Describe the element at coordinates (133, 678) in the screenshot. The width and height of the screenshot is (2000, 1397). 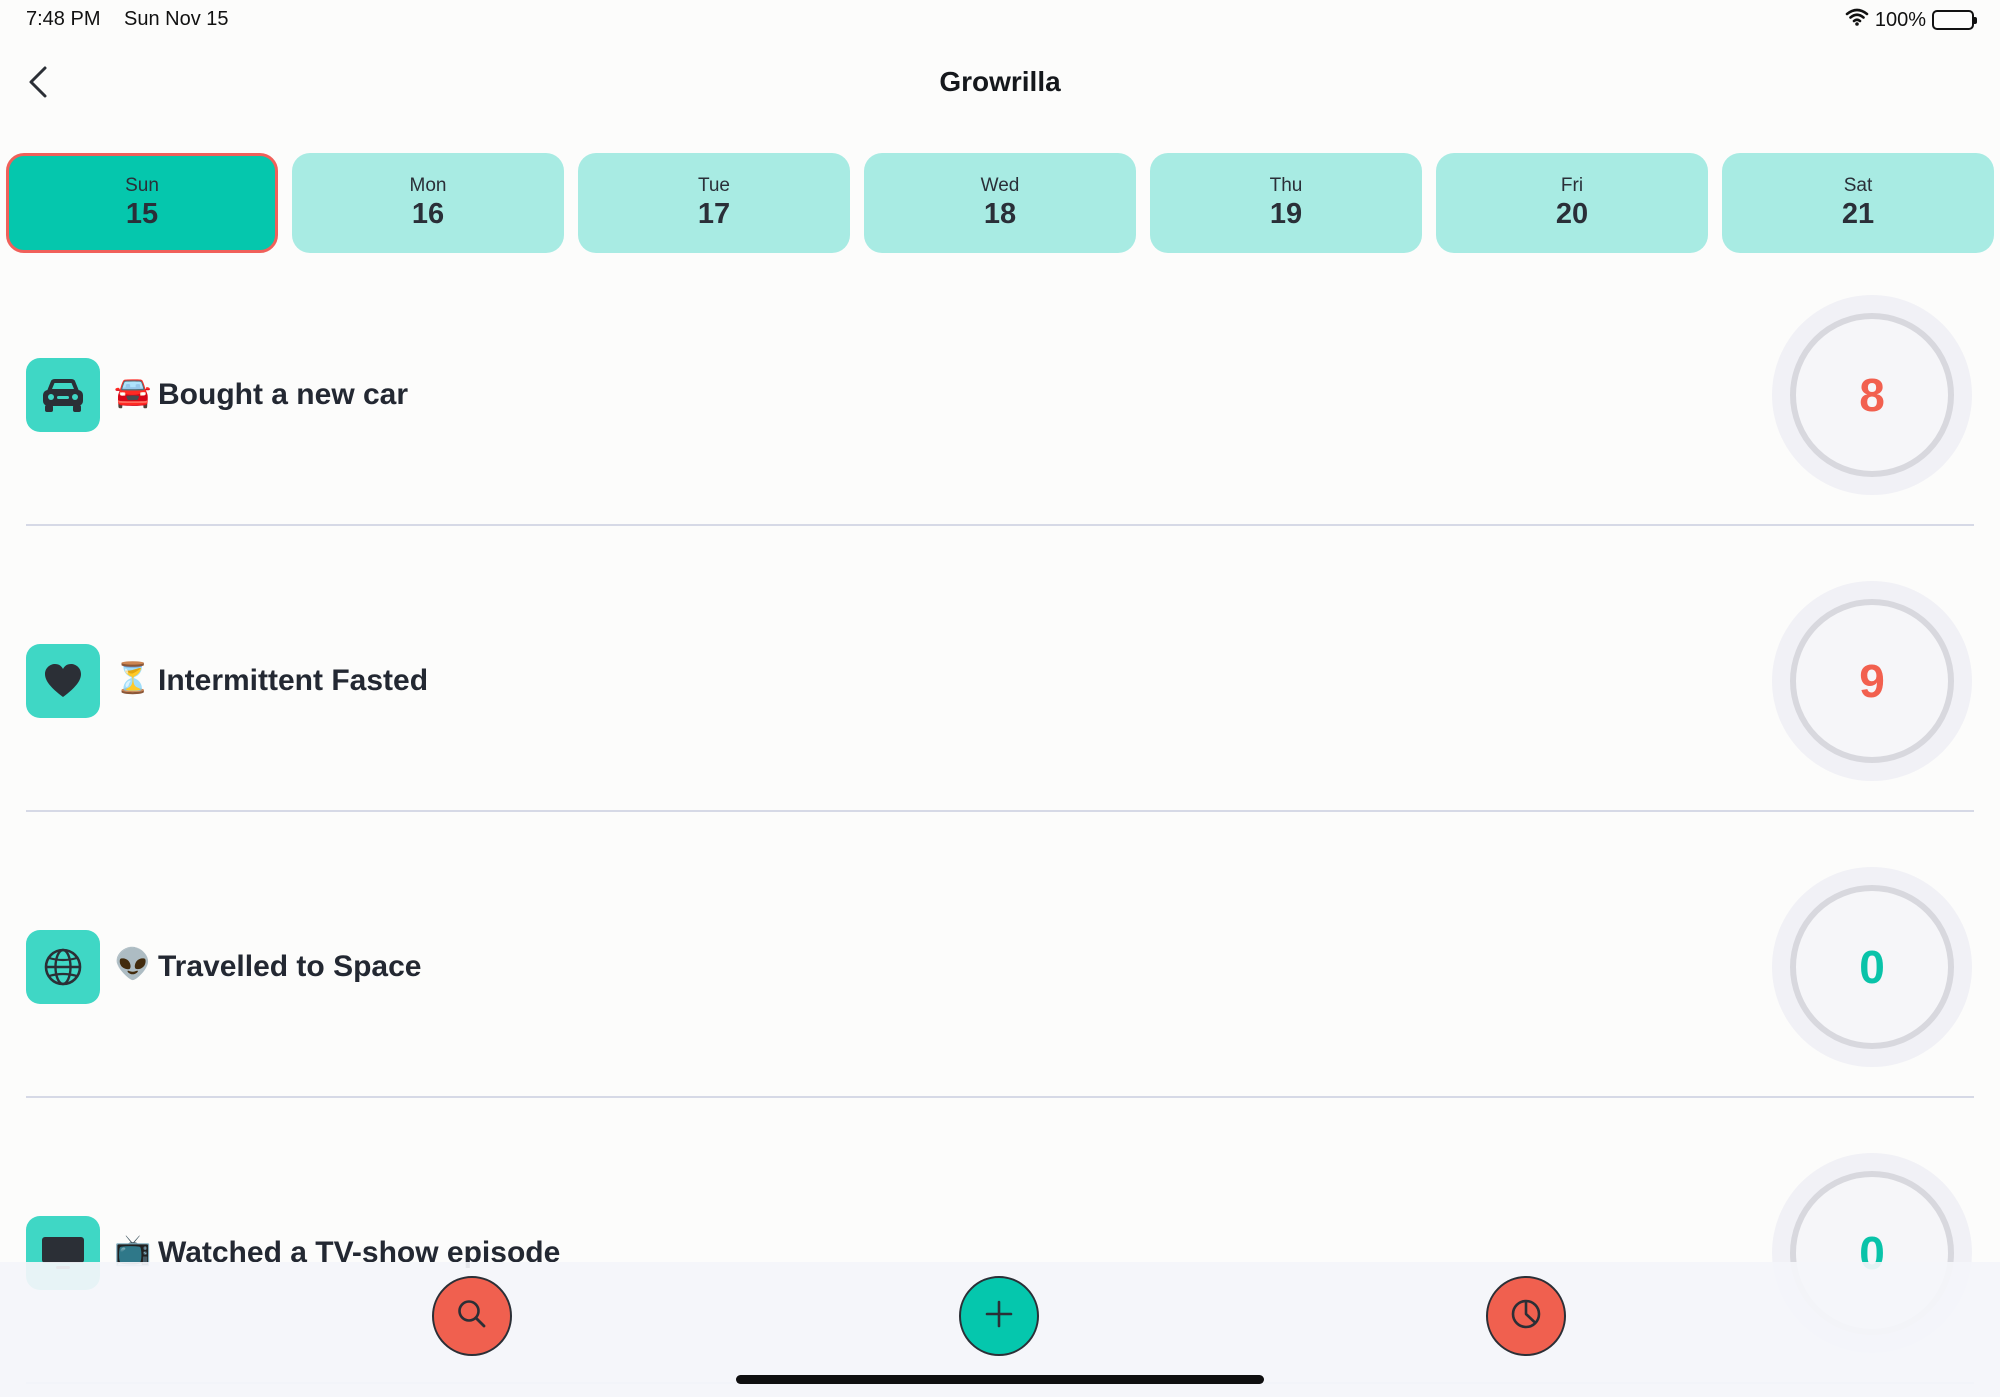
I see `habit-emoji: ⏳` at that location.